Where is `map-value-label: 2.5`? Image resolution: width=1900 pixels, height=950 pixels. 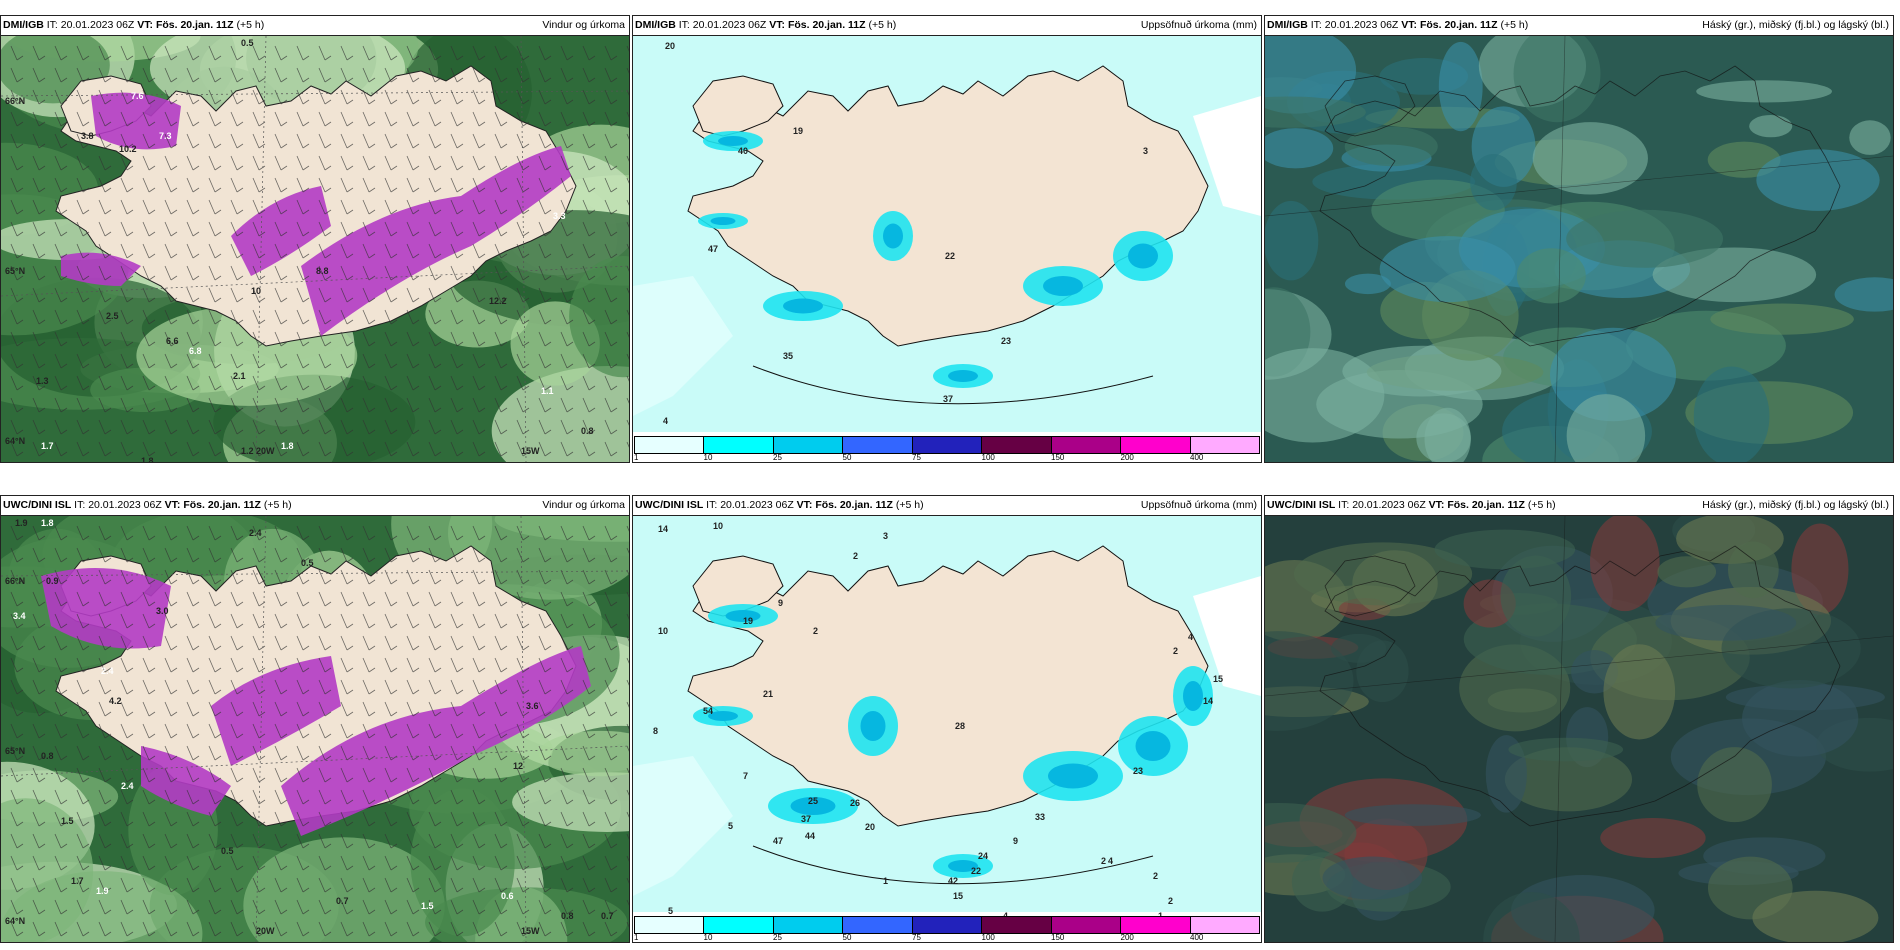 map-value-label: 2.5 is located at coordinates (112, 316).